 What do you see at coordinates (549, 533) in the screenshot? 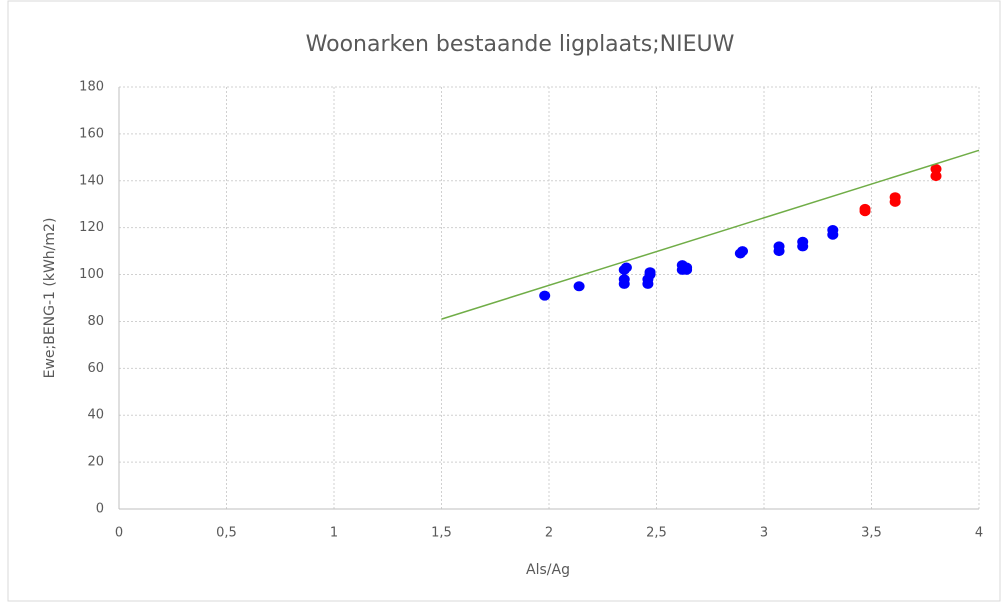
I see `x-tick-label: 2` at bounding box center [549, 533].